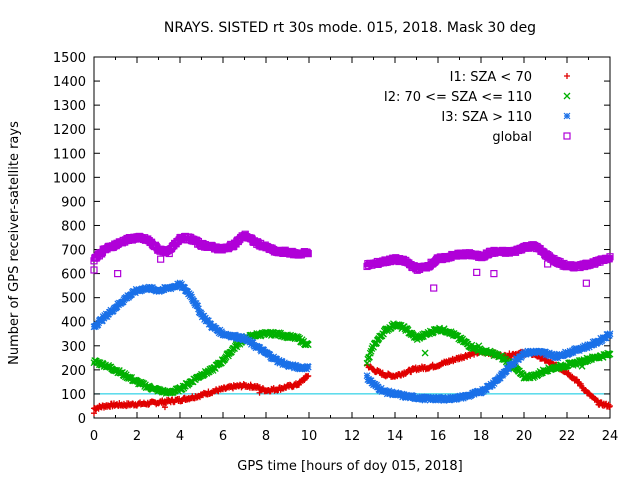 The height and width of the screenshot is (480, 640). What do you see at coordinates (137, 436) in the screenshot?
I see `x-tick-label: 2` at bounding box center [137, 436].